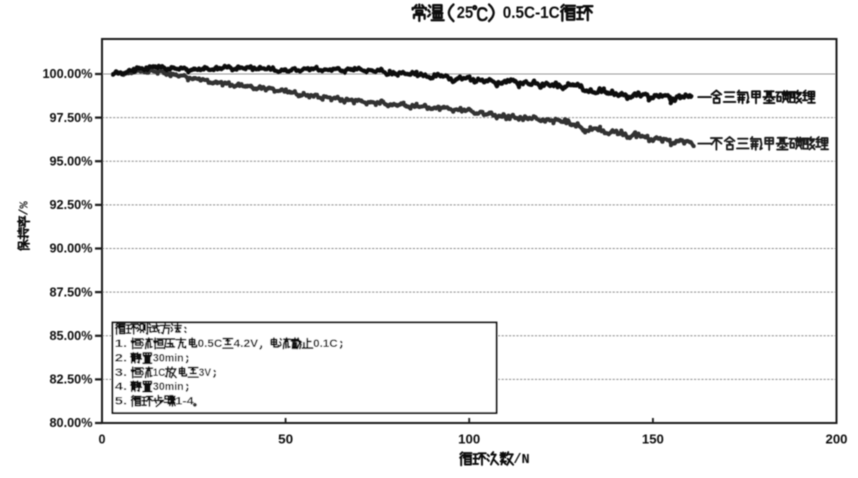  What do you see at coordinates (205, 373) in the screenshot?
I see `svg-text: 3V` at bounding box center [205, 373].